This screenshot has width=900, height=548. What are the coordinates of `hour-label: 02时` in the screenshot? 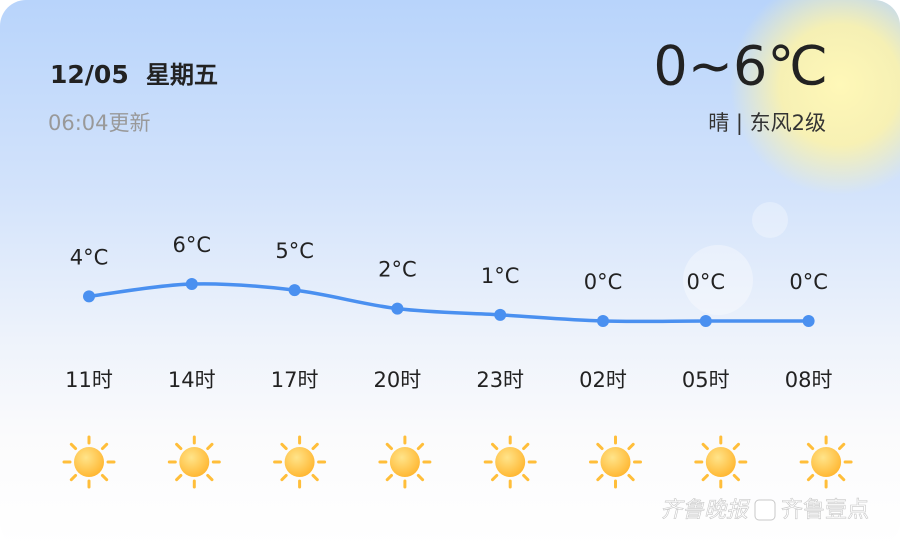 It's located at (603, 380).